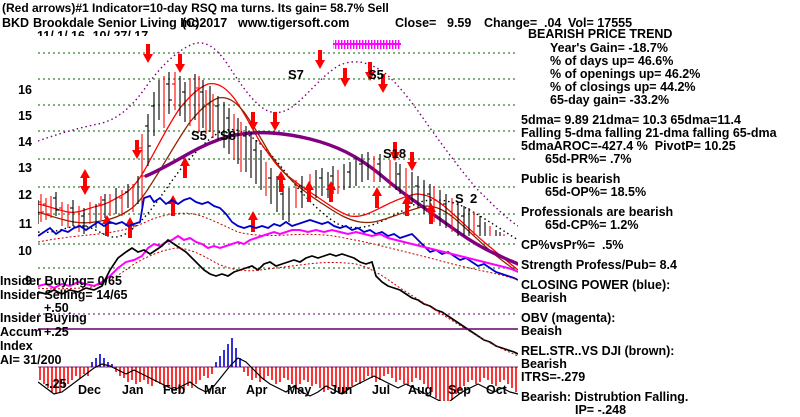  I want to click on x-axis-month-oct: Oct, so click(496, 390).